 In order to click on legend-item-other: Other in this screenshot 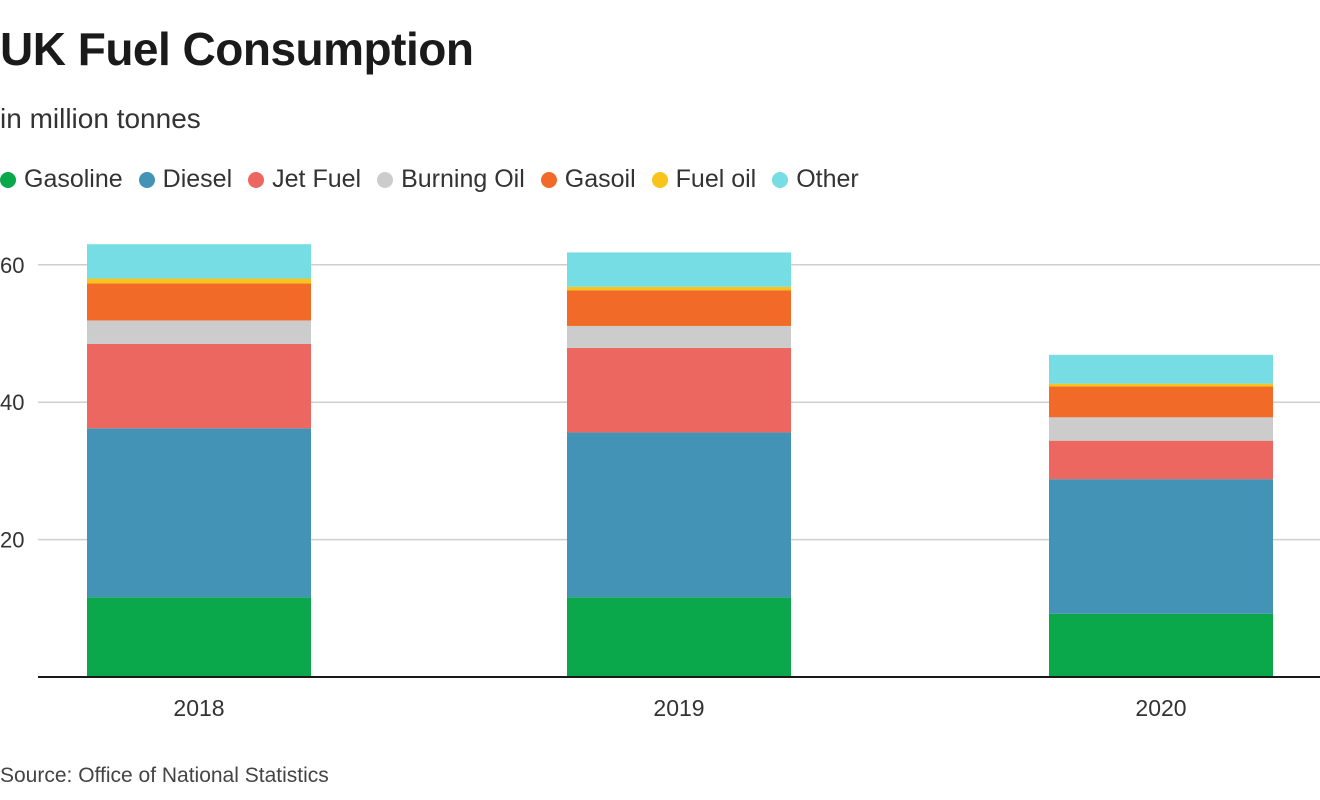, I will do `click(815, 179)`.